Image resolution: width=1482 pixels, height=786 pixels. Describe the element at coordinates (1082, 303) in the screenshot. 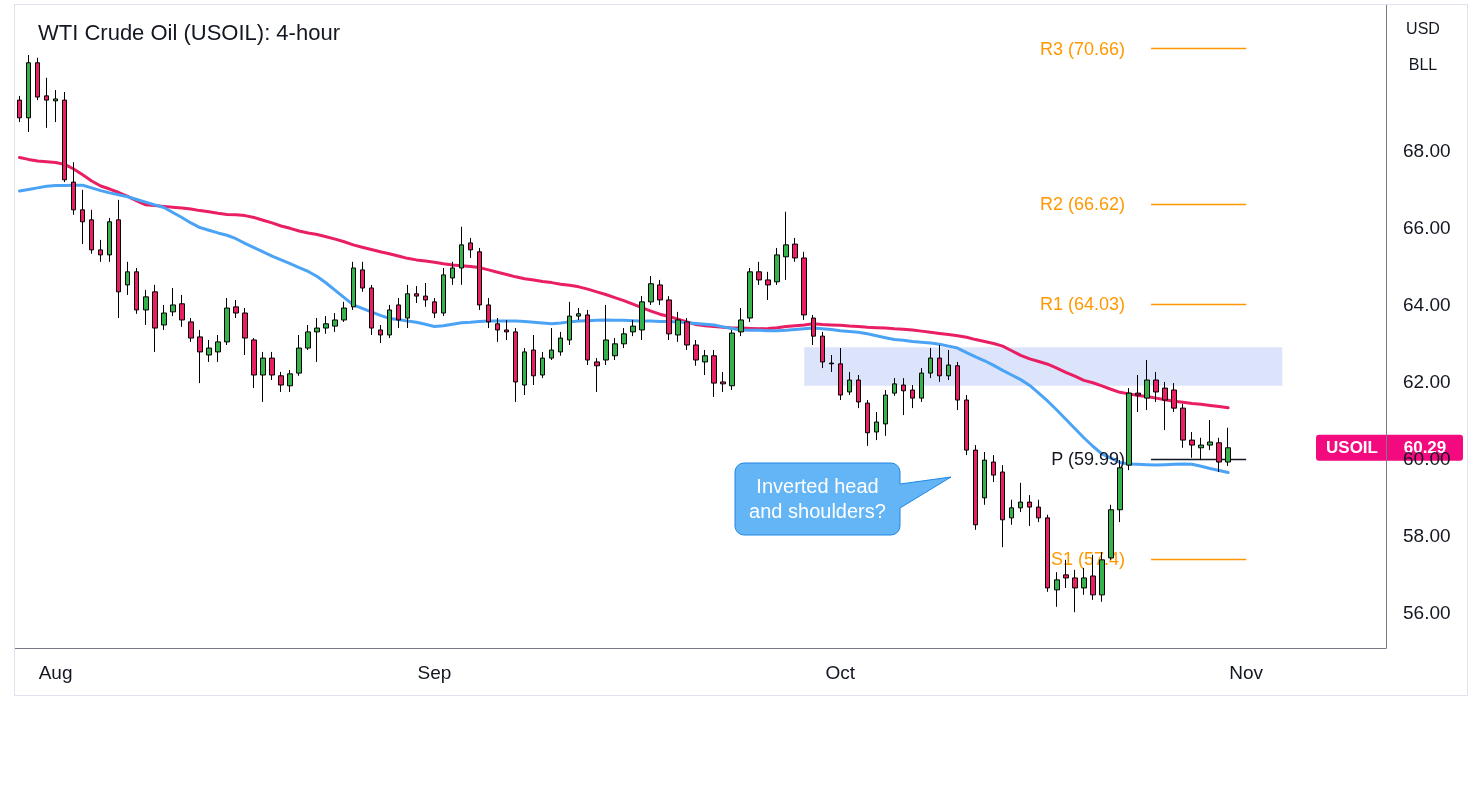

I see `ref-line-label: R1 (64.03)` at that location.